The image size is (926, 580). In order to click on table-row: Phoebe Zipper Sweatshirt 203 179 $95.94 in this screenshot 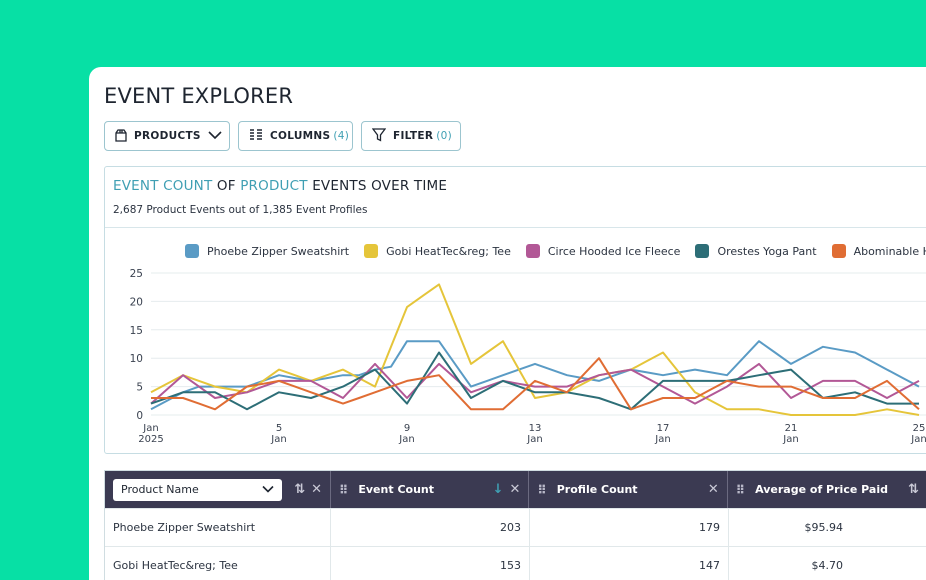, I will do `click(515, 527)`.